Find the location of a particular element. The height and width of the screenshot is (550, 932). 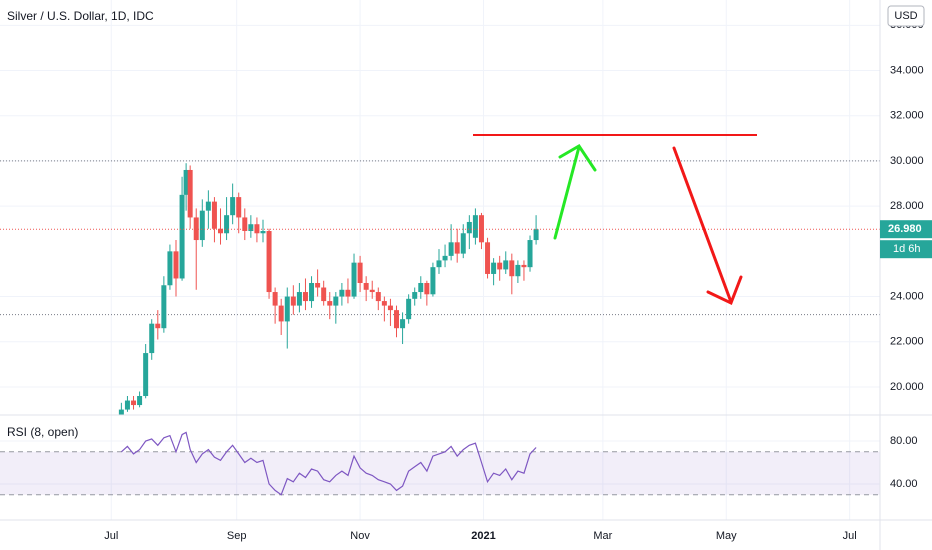

last-price-box is located at coordinates (906, 229).